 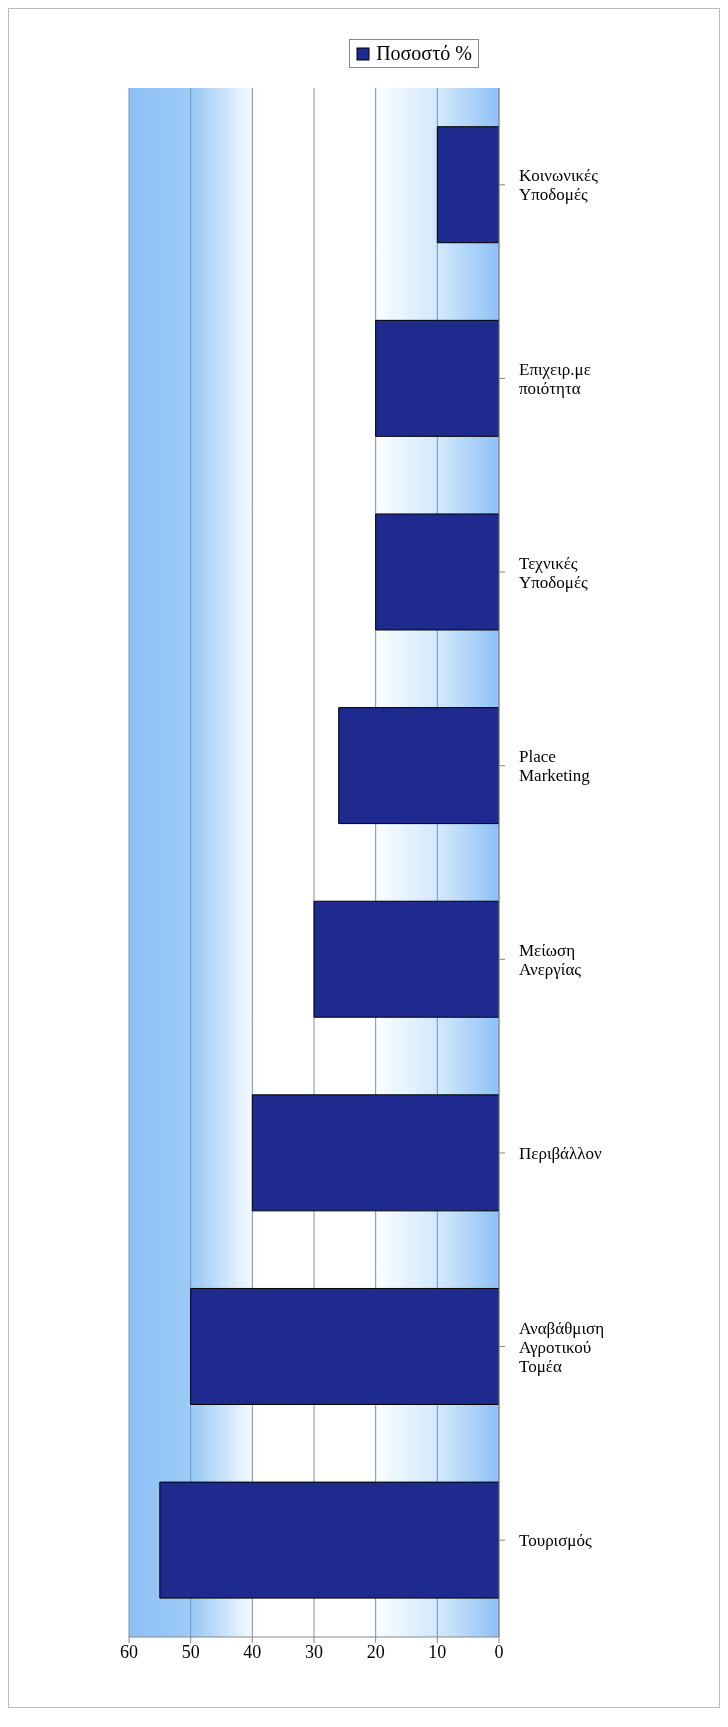 What do you see at coordinates (555, 765) in the screenshot?
I see `y-tick-label: Place Marketing` at bounding box center [555, 765].